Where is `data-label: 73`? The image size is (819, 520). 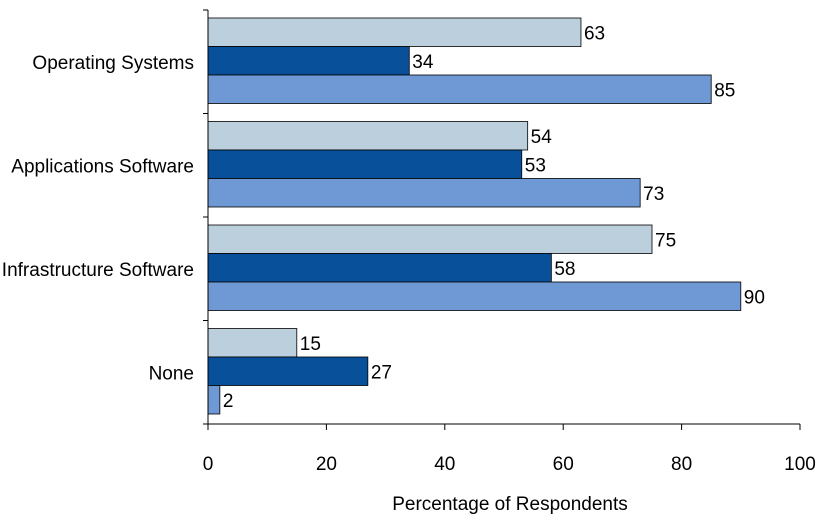 data-label: 73 is located at coordinates (653, 194).